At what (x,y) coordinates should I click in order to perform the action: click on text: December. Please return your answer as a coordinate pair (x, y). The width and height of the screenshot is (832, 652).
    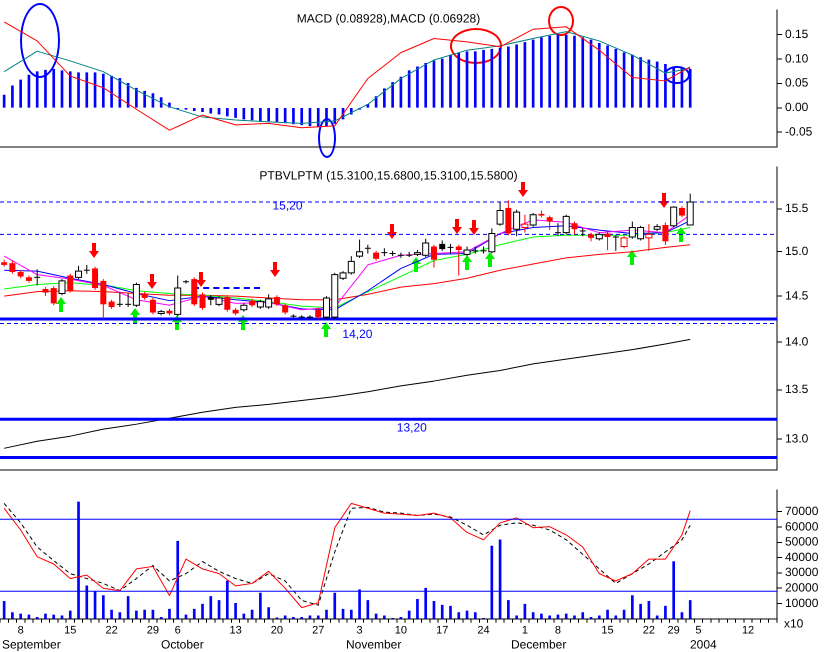
    Looking at the image, I should click on (538, 644).